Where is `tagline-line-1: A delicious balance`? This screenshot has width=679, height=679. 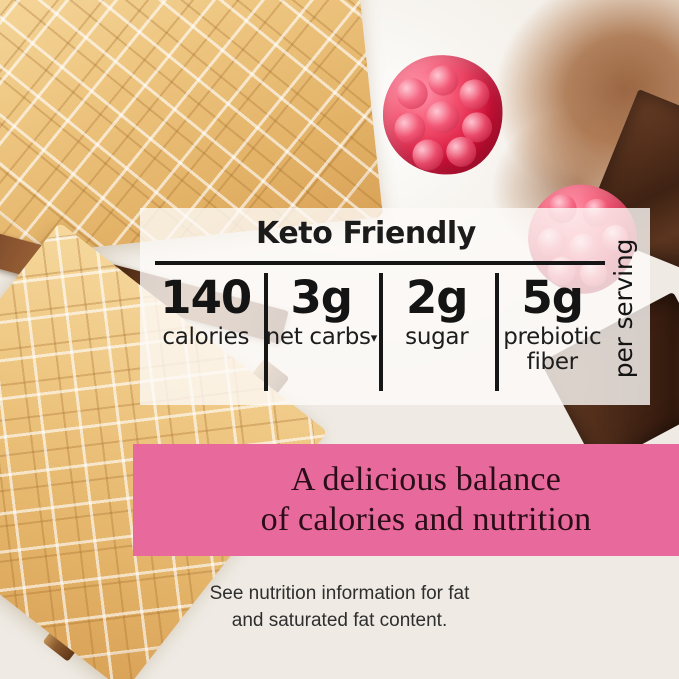 tagline-line-1: A delicious balance is located at coordinates (426, 479).